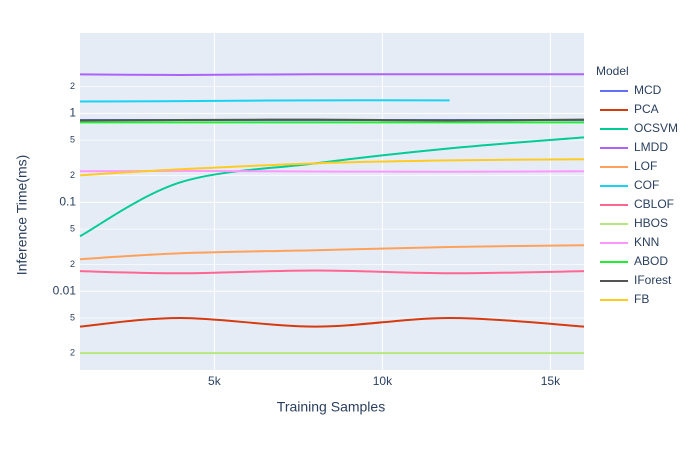 The height and width of the screenshot is (455, 700). I want to click on x-tick-label: 10k, so click(383, 381).